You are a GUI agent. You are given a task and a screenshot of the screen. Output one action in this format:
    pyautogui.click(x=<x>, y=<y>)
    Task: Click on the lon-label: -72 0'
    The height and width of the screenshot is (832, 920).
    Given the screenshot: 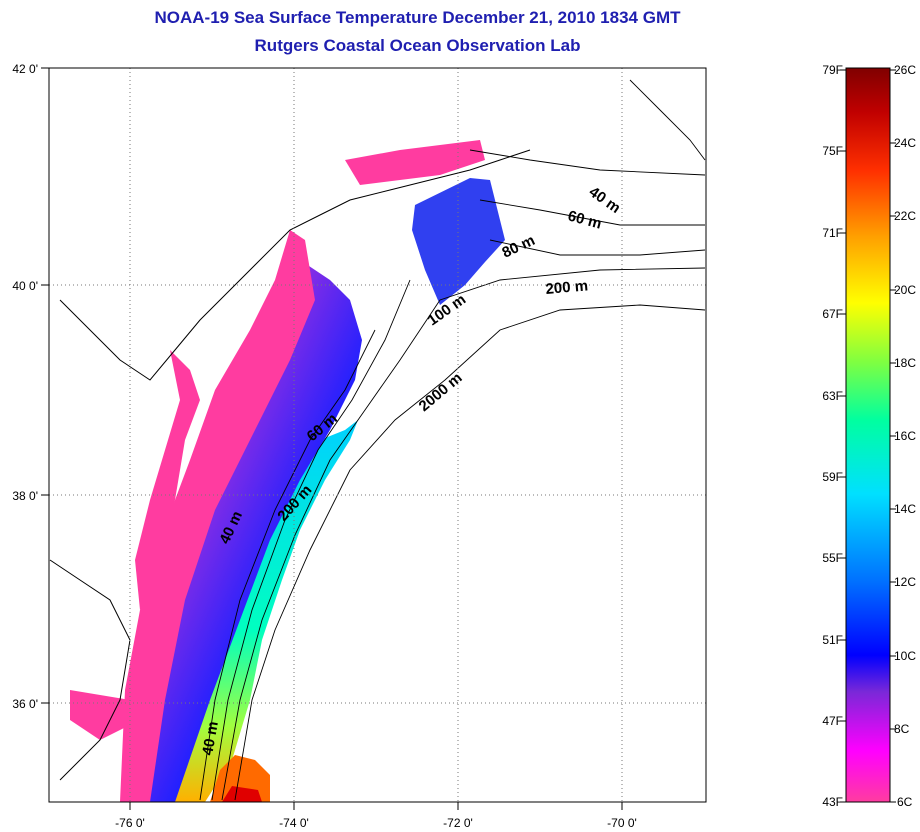 What is the action you would take?
    pyautogui.click(x=458, y=823)
    